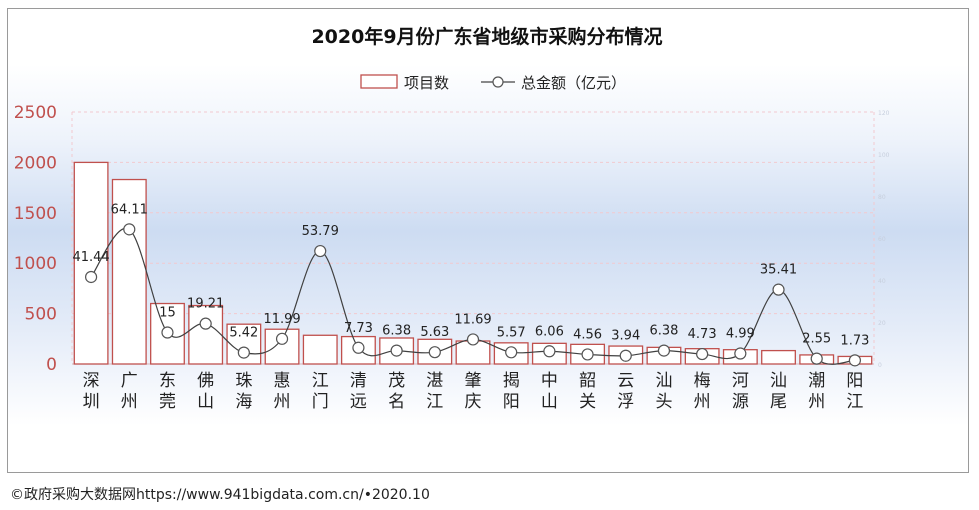 The image size is (979, 510). What do you see at coordinates (498, 82) in the screenshot?
I see `legend-marker` at bounding box center [498, 82].